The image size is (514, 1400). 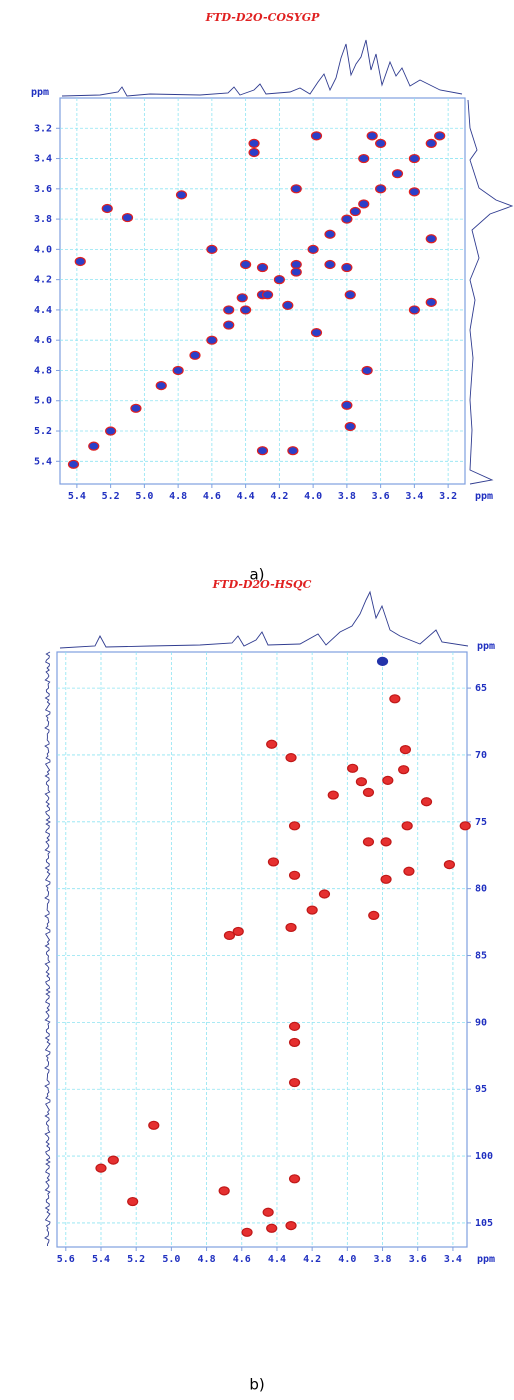 I want to click on y-tick-label: 65, so click(x=481, y=688).